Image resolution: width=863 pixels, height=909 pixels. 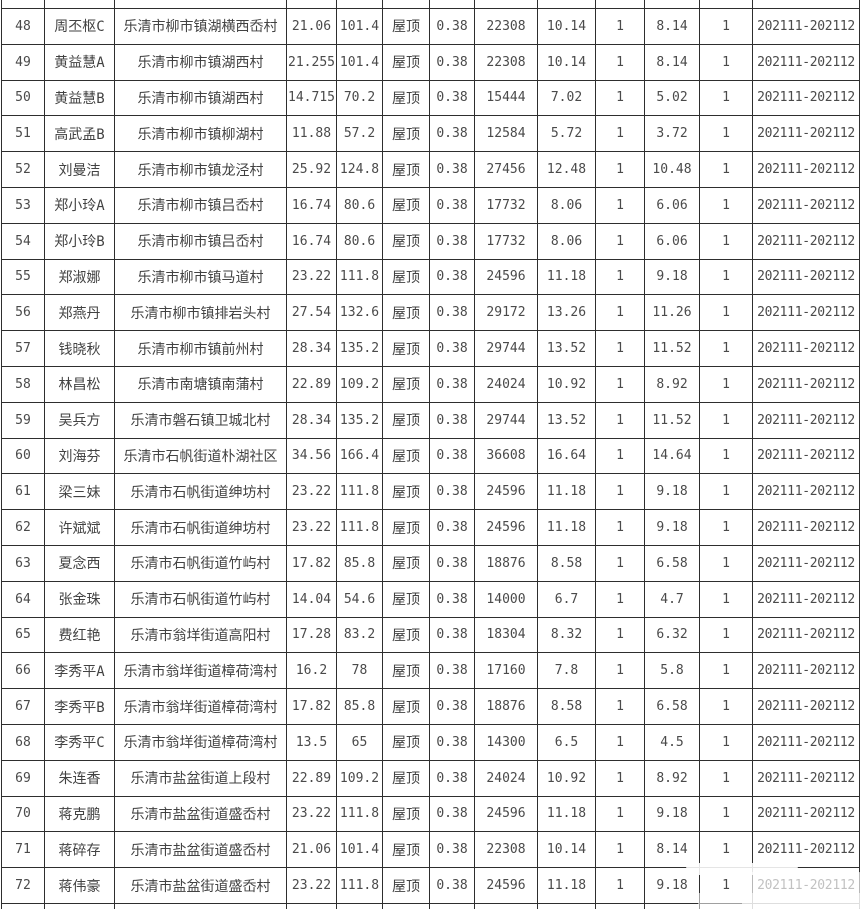 I want to click on cell-owner-name: 朱连香, so click(x=79, y=778).